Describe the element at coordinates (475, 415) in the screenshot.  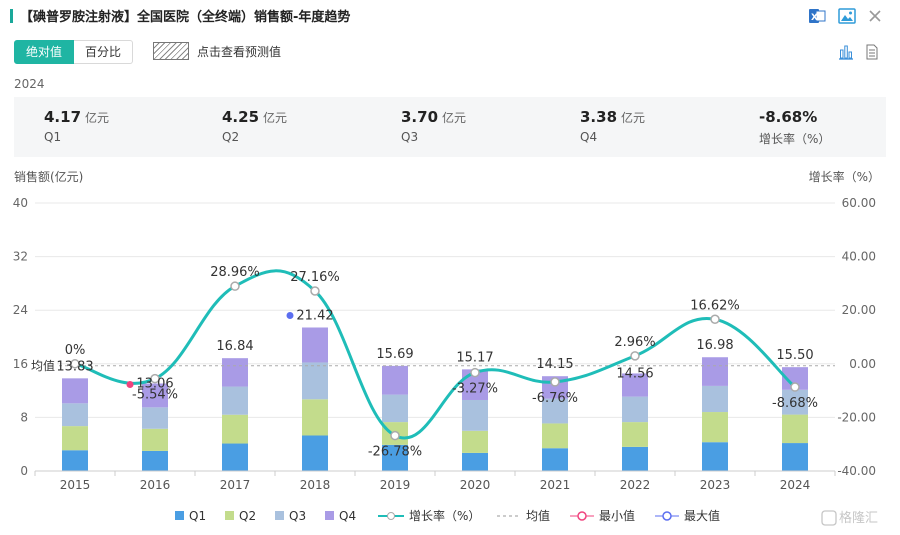
I see `bar-q3-2020` at that location.